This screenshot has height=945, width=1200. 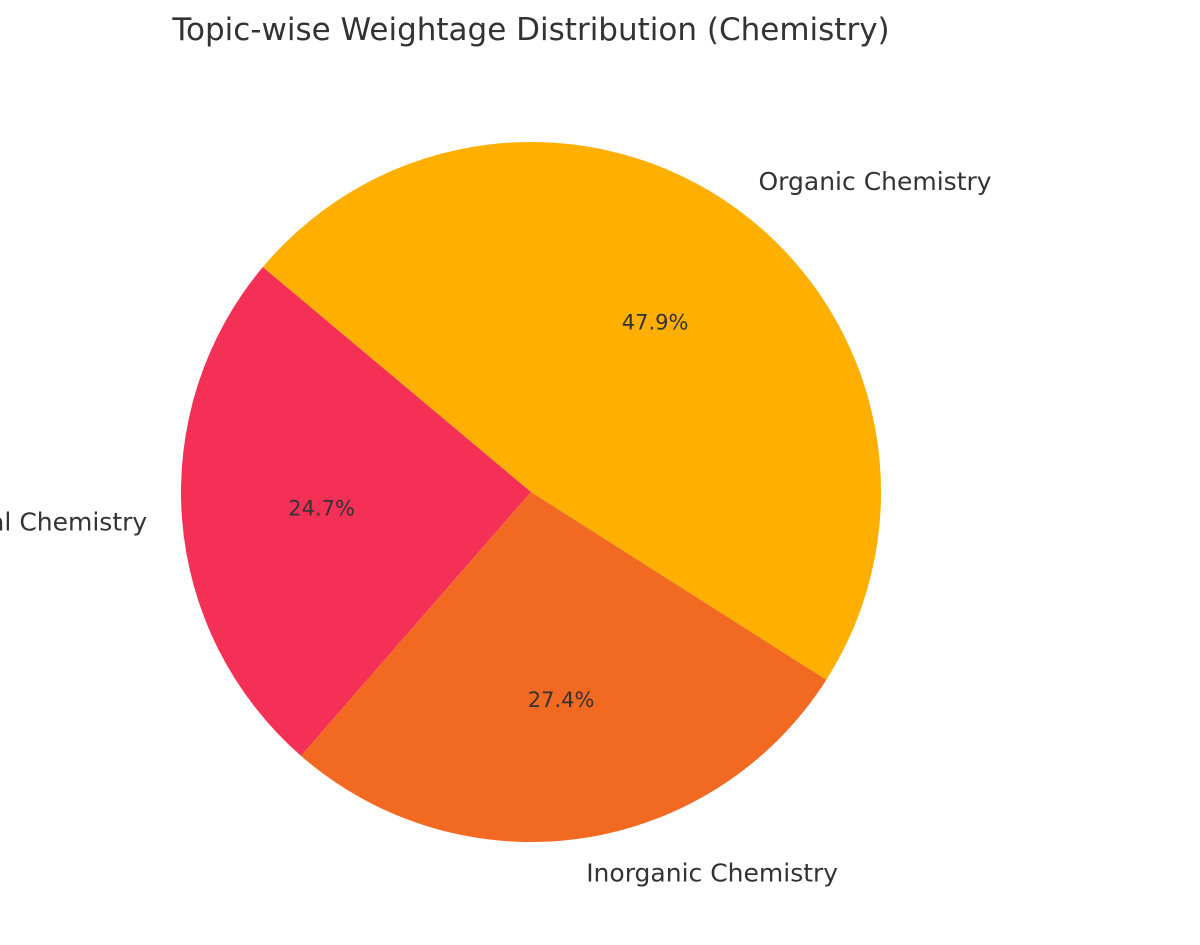 I want to click on pie-category-label: Organic Chemistry, so click(x=875, y=181).